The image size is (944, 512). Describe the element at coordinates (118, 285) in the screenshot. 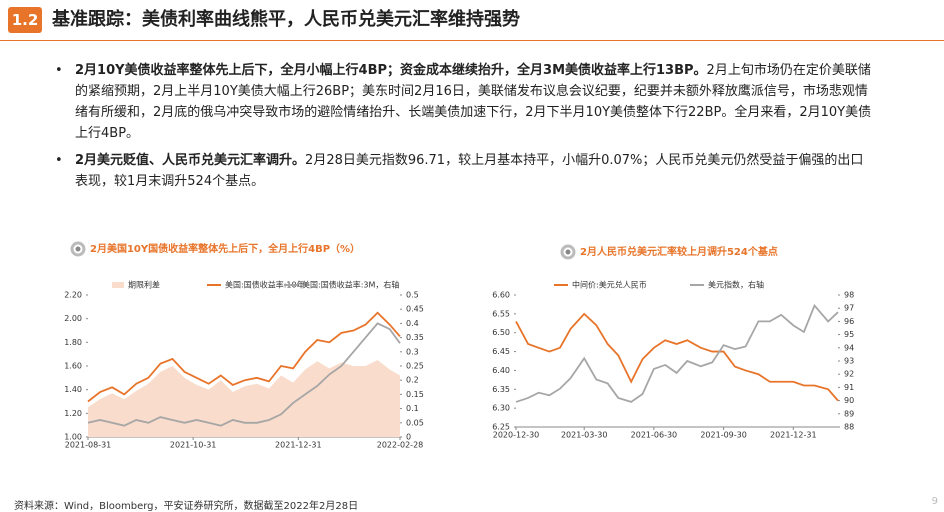

I see `legend-swatch` at that location.